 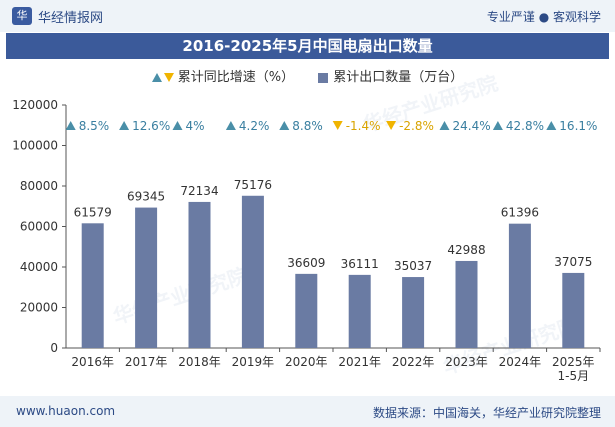 What do you see at coordinates (573, 376) in the screenshot?
I see `x-tick-label: 1-5月` at bounding box center [573, 376].